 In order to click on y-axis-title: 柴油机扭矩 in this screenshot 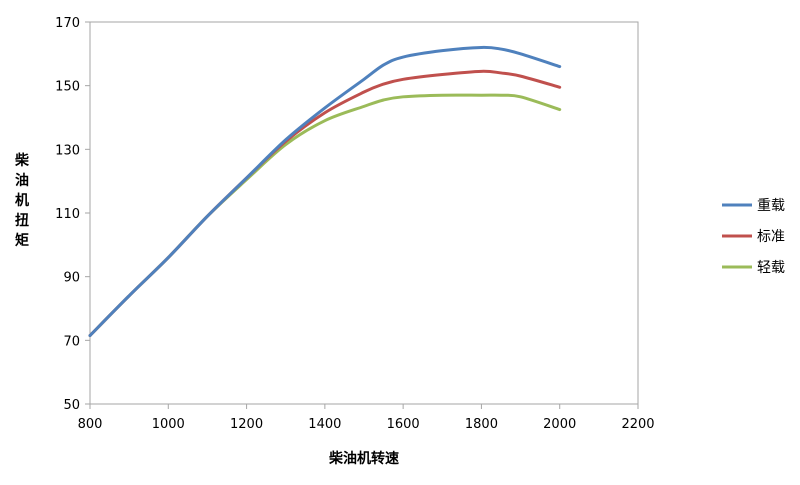, I will do `click(22, 200)`.